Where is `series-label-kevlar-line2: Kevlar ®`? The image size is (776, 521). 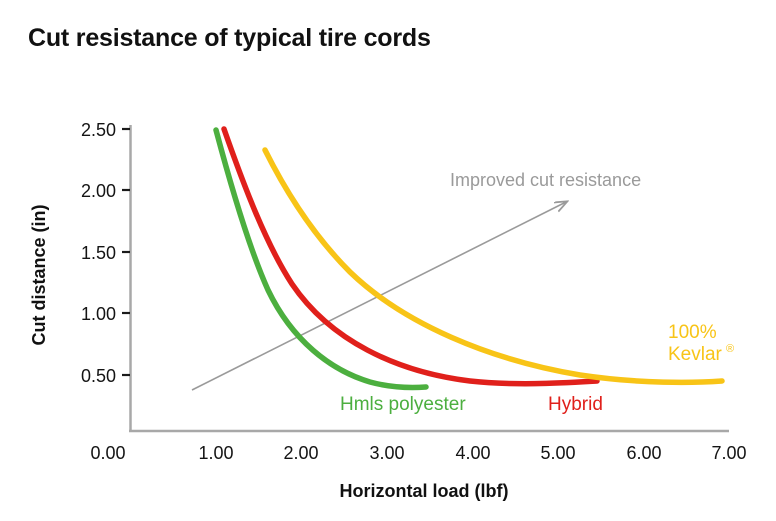 series-label-kevlar-line2: Kevlar ® is located at coordinates (701, 354).